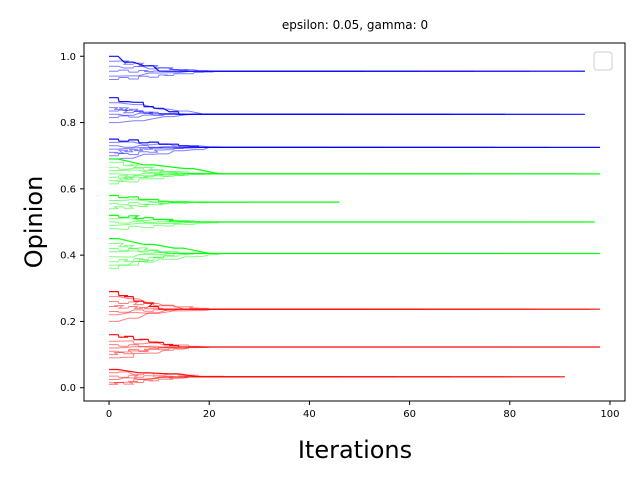 This screenshot has width=640, height=480. What do you see at coordinates (409, 414) in the screenshot?
I see `x-tick-label: 60` at bounding box center [409, 414].